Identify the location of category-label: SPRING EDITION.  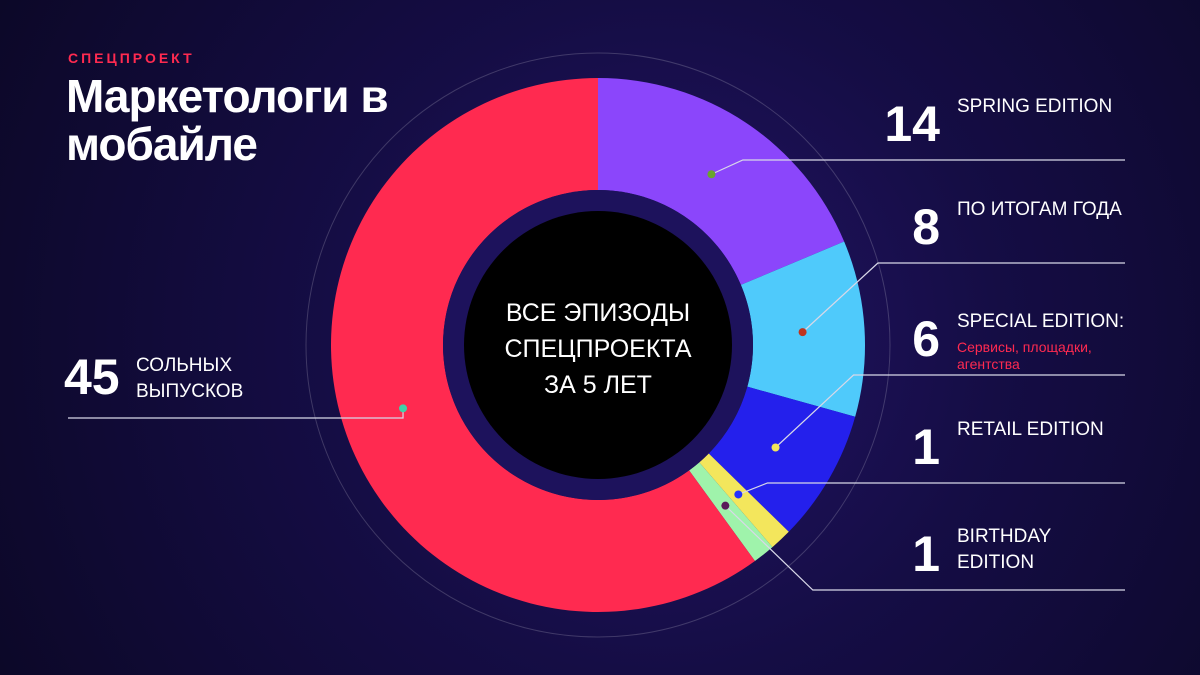
(1035, 106).